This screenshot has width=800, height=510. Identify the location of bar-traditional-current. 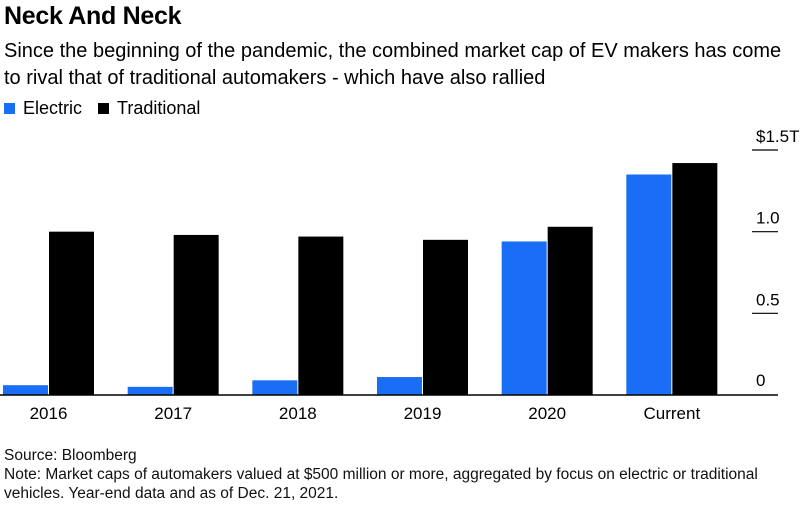
(695, 279).